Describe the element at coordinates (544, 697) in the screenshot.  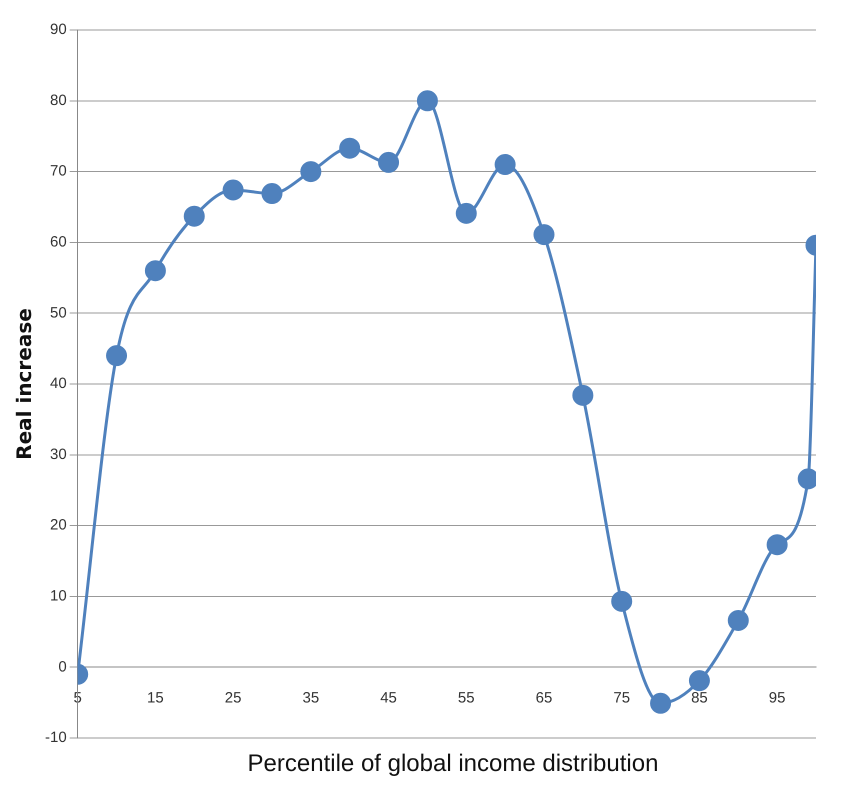
I see `x-tick-label: 65` at that location.